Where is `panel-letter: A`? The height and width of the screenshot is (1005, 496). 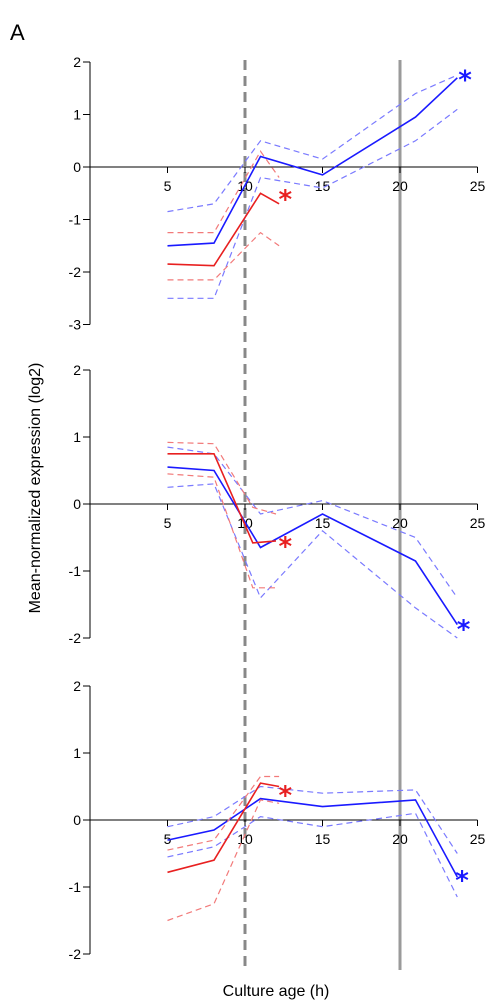
panel-letter: A is located at coordinates (17, 32).